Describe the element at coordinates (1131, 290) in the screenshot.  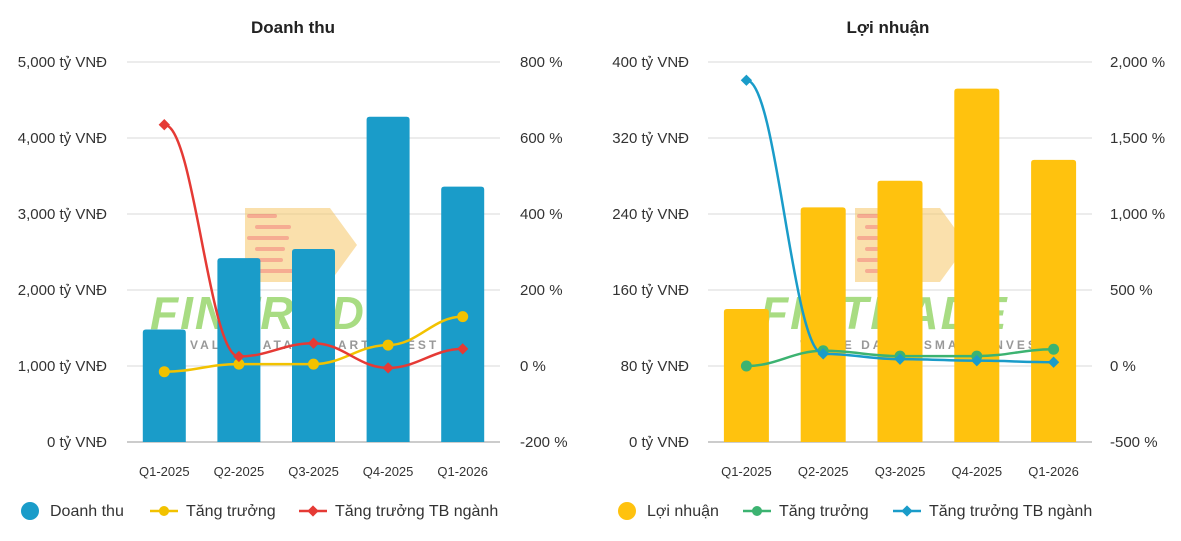
I see `right-axis-tick-label: 500 %` at that location.